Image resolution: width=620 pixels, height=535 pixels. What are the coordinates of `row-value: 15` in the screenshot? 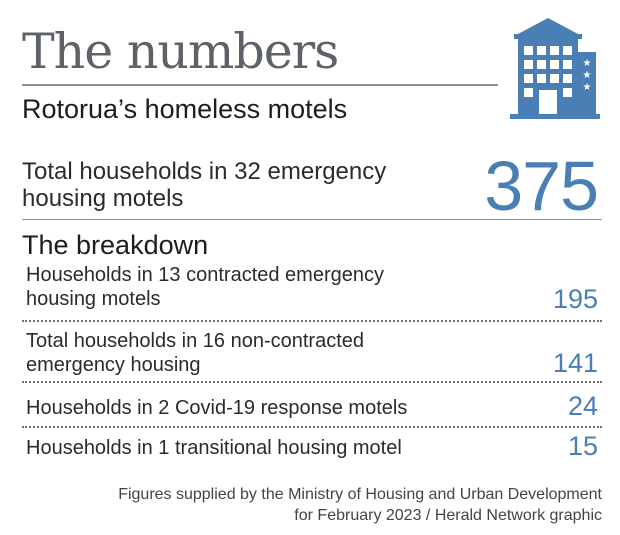 It's located at (582, 446).